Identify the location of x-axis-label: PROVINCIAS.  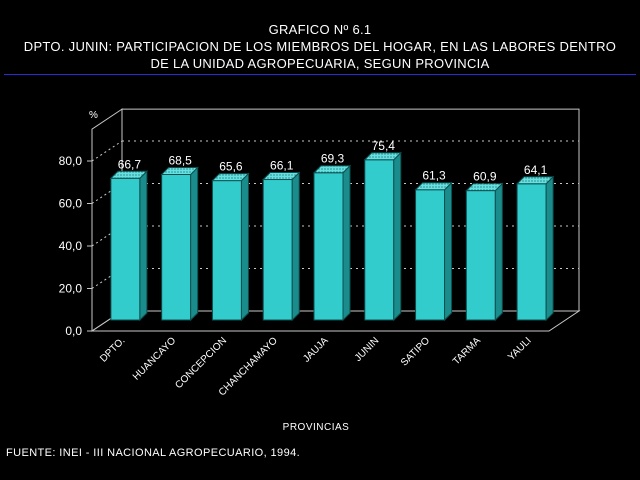
(316, 427).